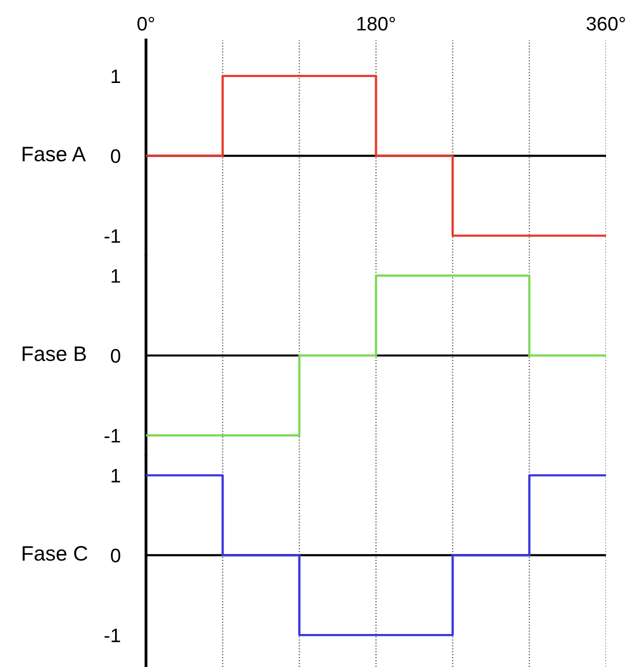  What do you see at coordinates (54, 154) in the screenshot?
I see `y-axis-title: Fase A` at bounding box center [54, 154].